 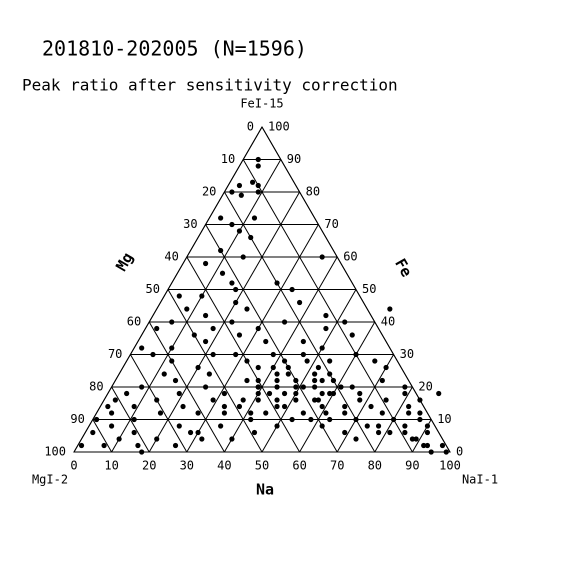 What do you see at coordinates (337, 466) in the screenshot?
I see `na-tick-label: 70` at bounding box center [337, 466].